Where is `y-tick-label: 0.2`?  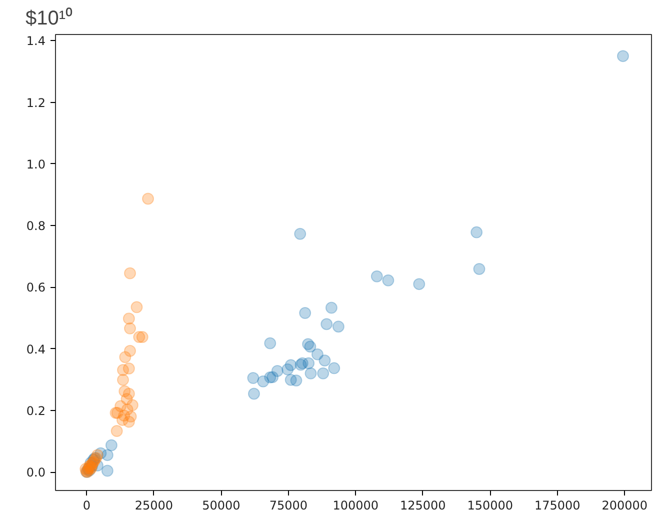
y-tick-label: 0.2 is located at coordinates (36, 411).